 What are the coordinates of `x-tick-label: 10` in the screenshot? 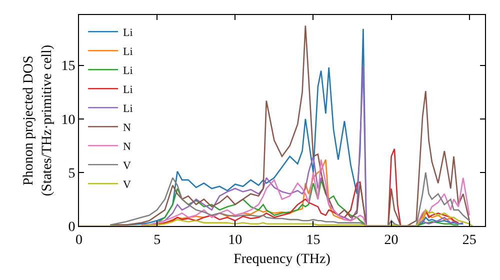 It's located at (235, 240).